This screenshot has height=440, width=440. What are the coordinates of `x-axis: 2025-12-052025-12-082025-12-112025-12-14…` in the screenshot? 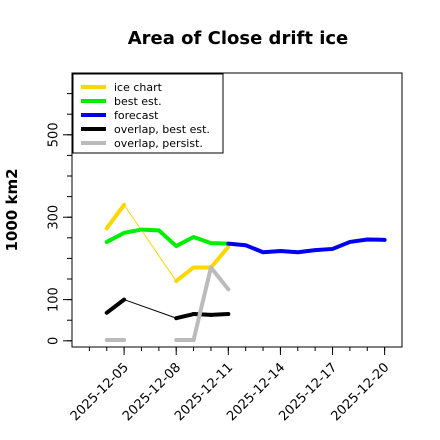 It's located at (230, 385).